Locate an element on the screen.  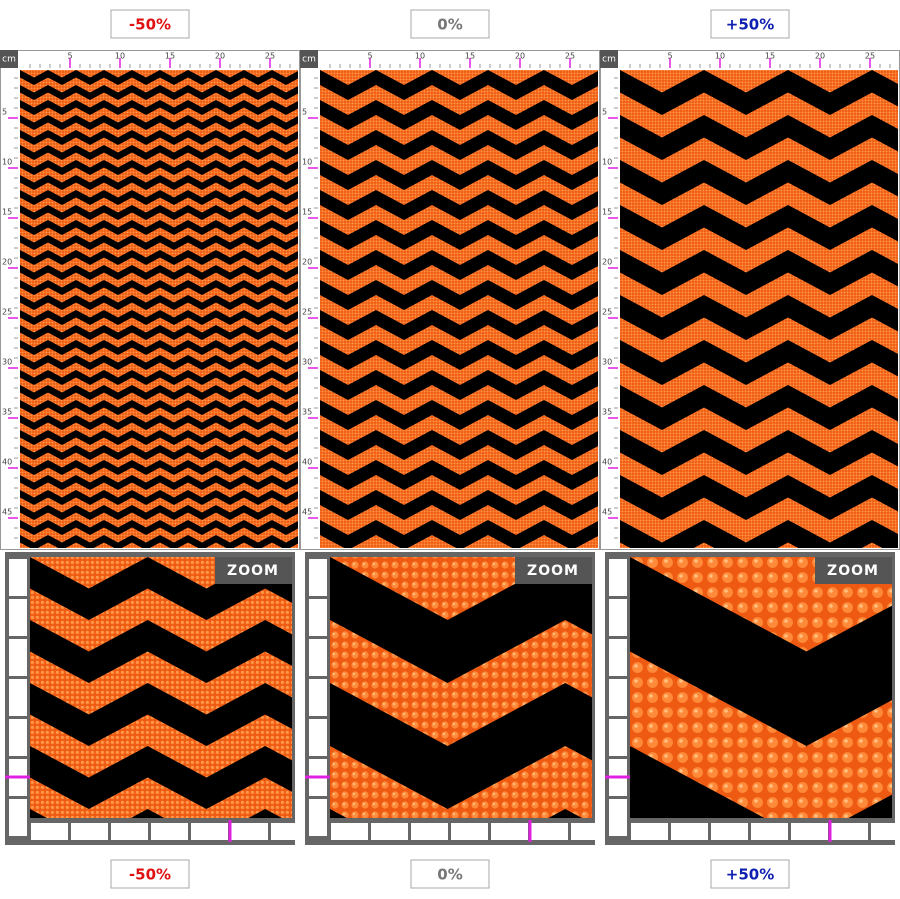
scale-label: -50% is located at coordinates (150, 25).